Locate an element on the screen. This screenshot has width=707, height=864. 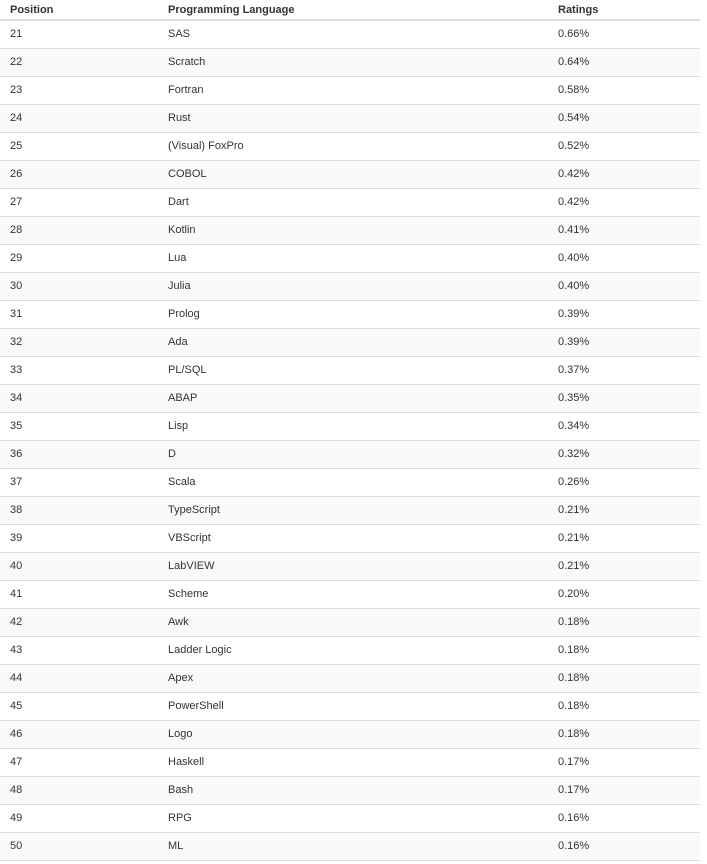
cell-position: 21 is located at coordinates (79, 34).